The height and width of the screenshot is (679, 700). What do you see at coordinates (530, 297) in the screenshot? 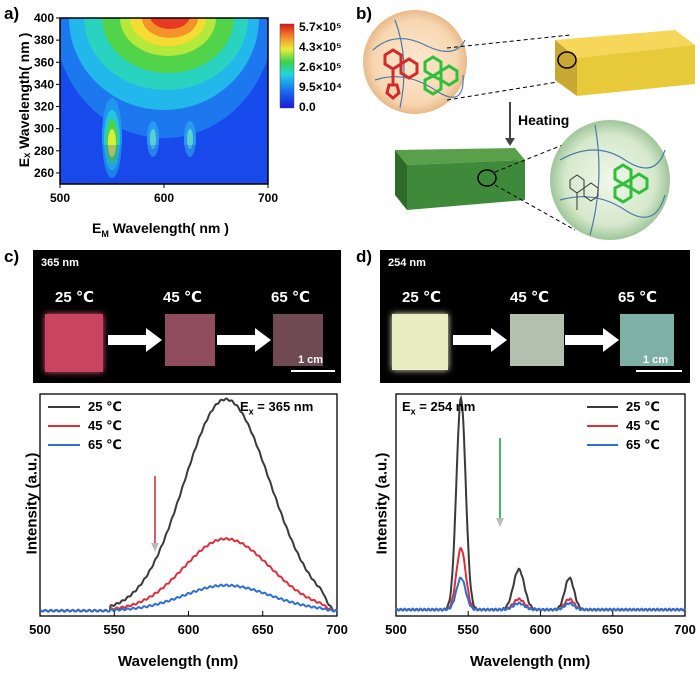
I see `panel-d-temp-1: 45 ℃` at bounding box center [530, 297].